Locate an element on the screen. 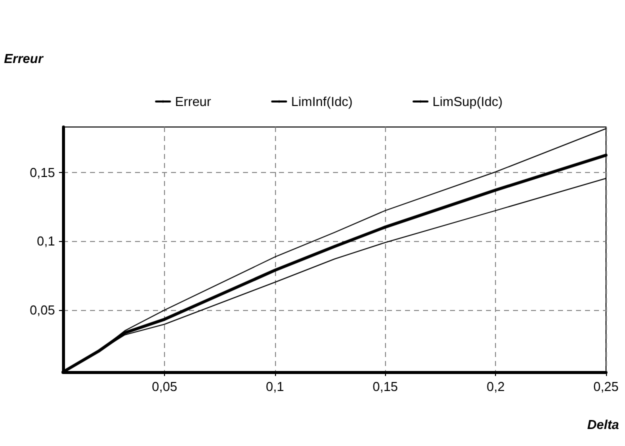 This screenshot has height=446, width=625. legend-label: LimSup(Idc) is located at coordinates (467, 101).